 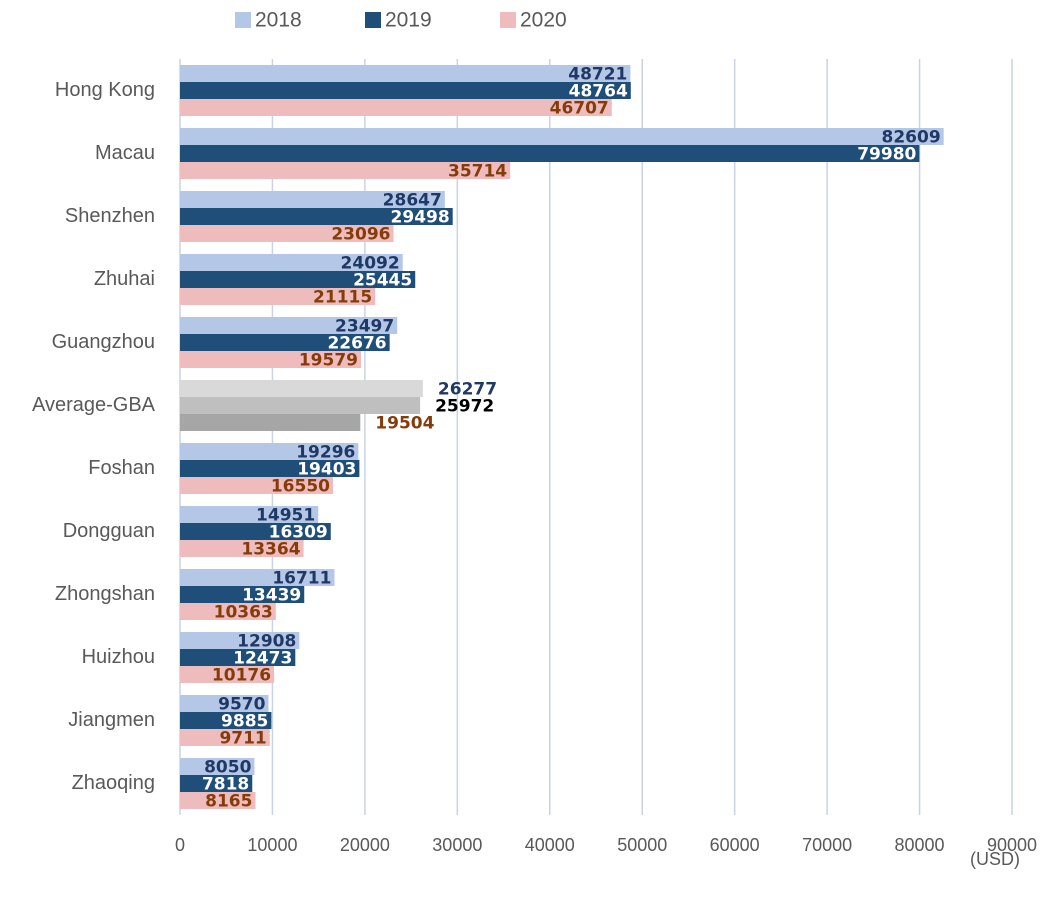 I want to click on legend-label: 2019, so click(x=408, y=20).